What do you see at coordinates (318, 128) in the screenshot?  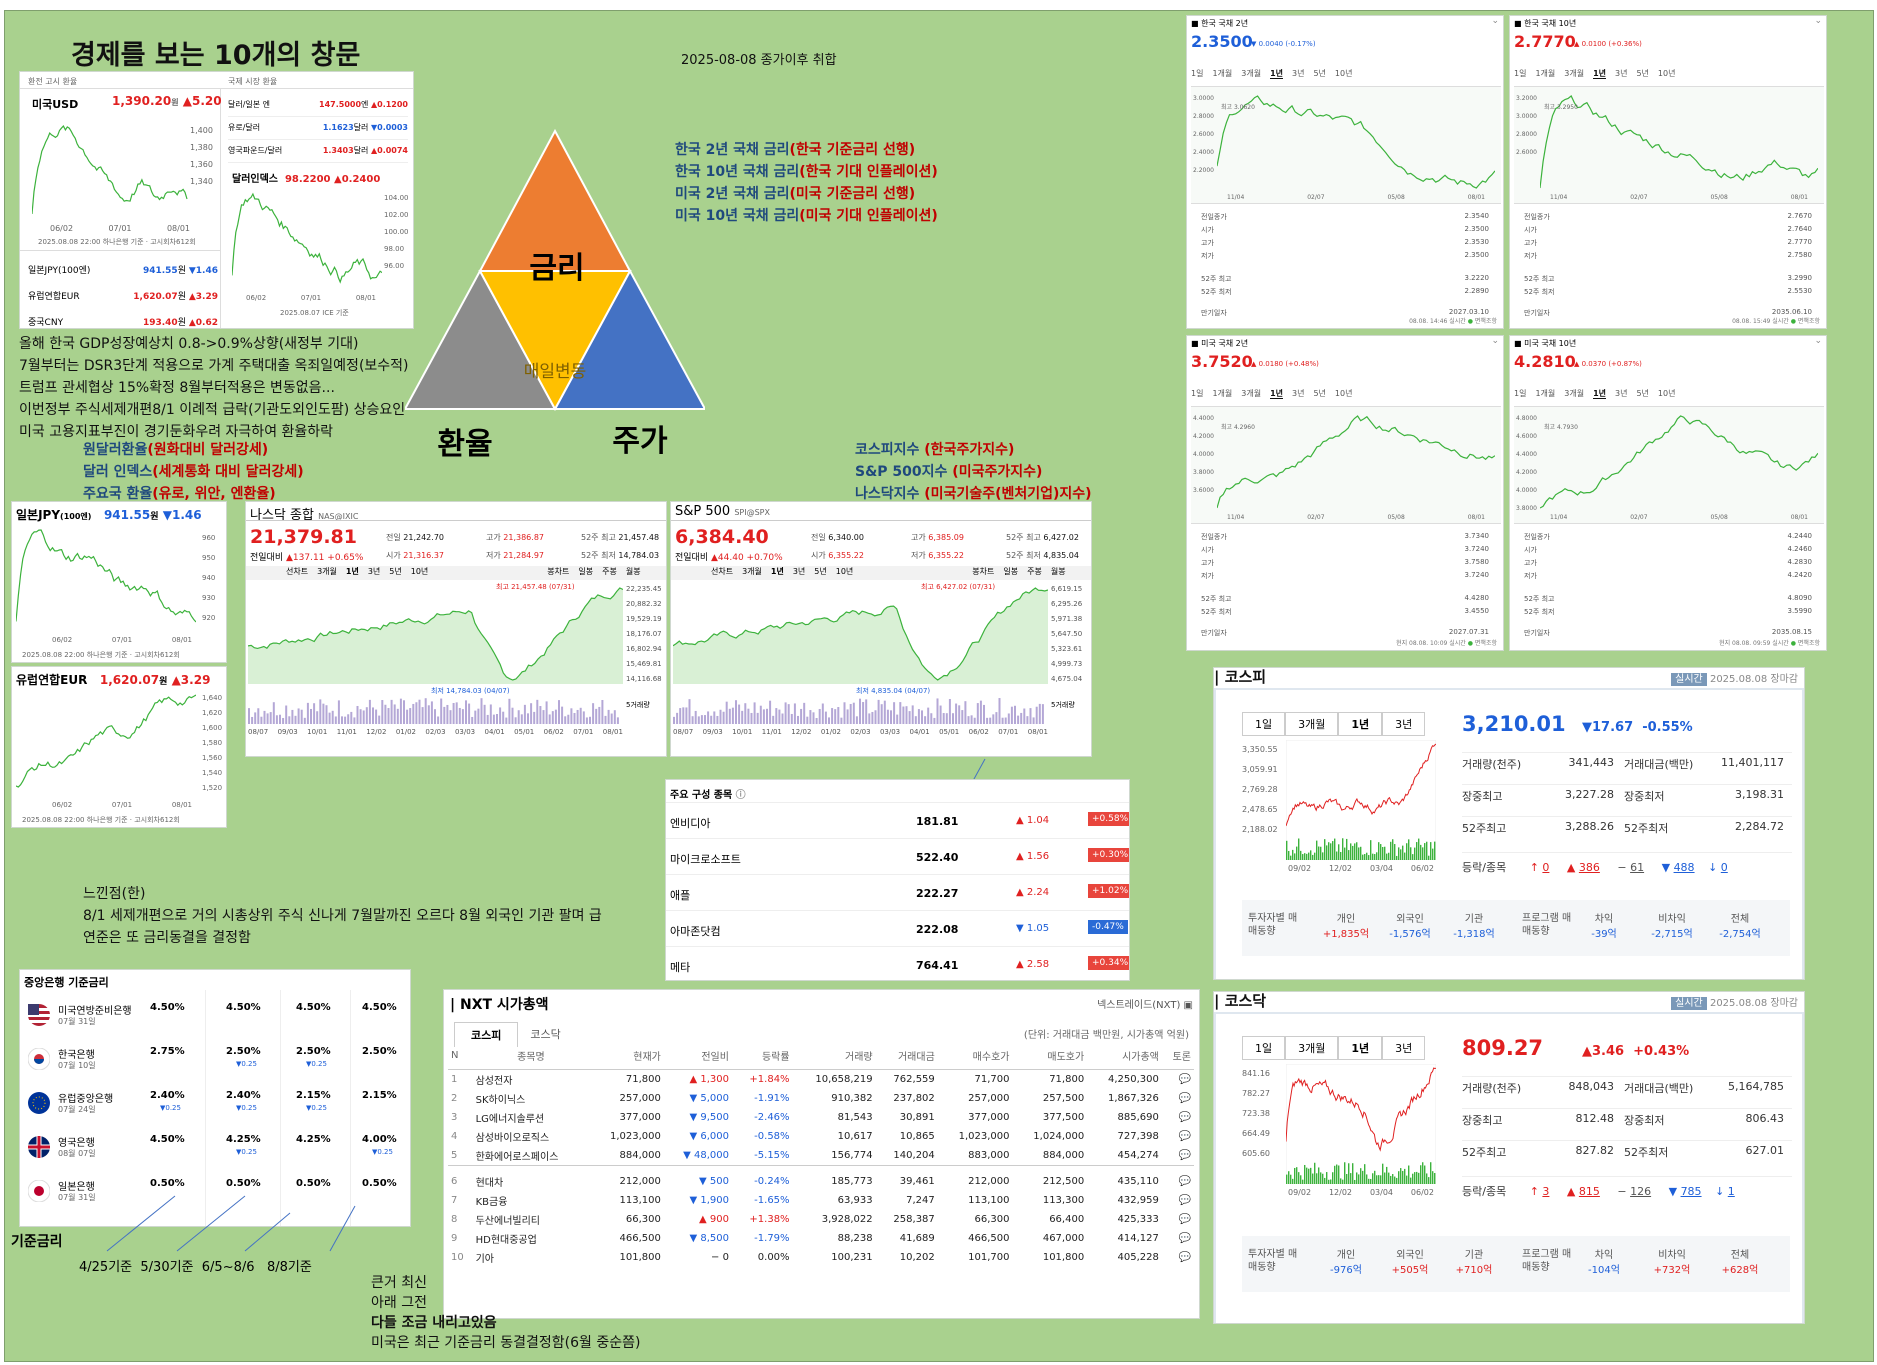 I see `intl-fx-row: 유로/달러 1.1623달러 ▼0.0003` at bounding box center [318, 128].